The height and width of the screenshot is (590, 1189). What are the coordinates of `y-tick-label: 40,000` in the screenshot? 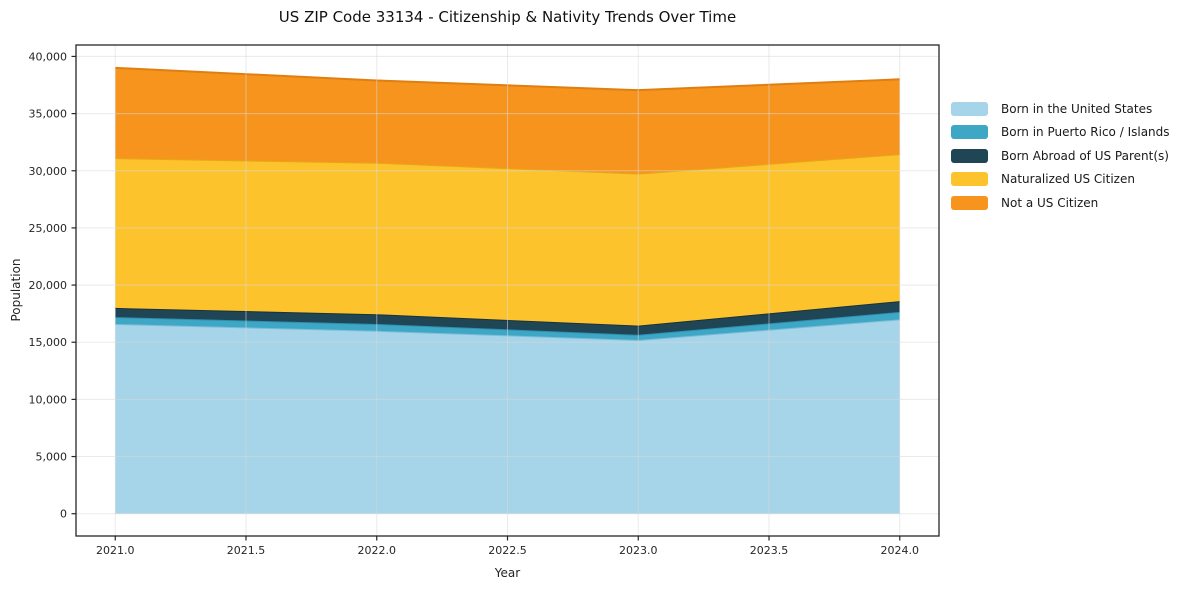 It's located at (48, 56).